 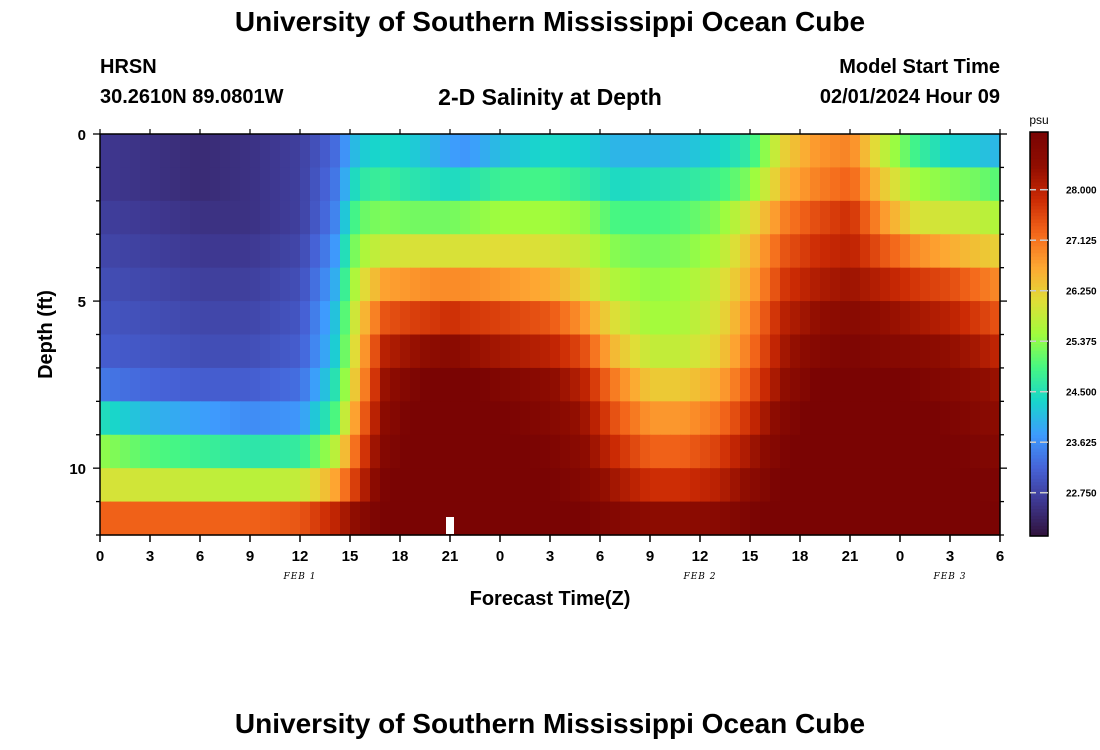 I want to click on x-tick-label: 0, so click(x=100, y=556).